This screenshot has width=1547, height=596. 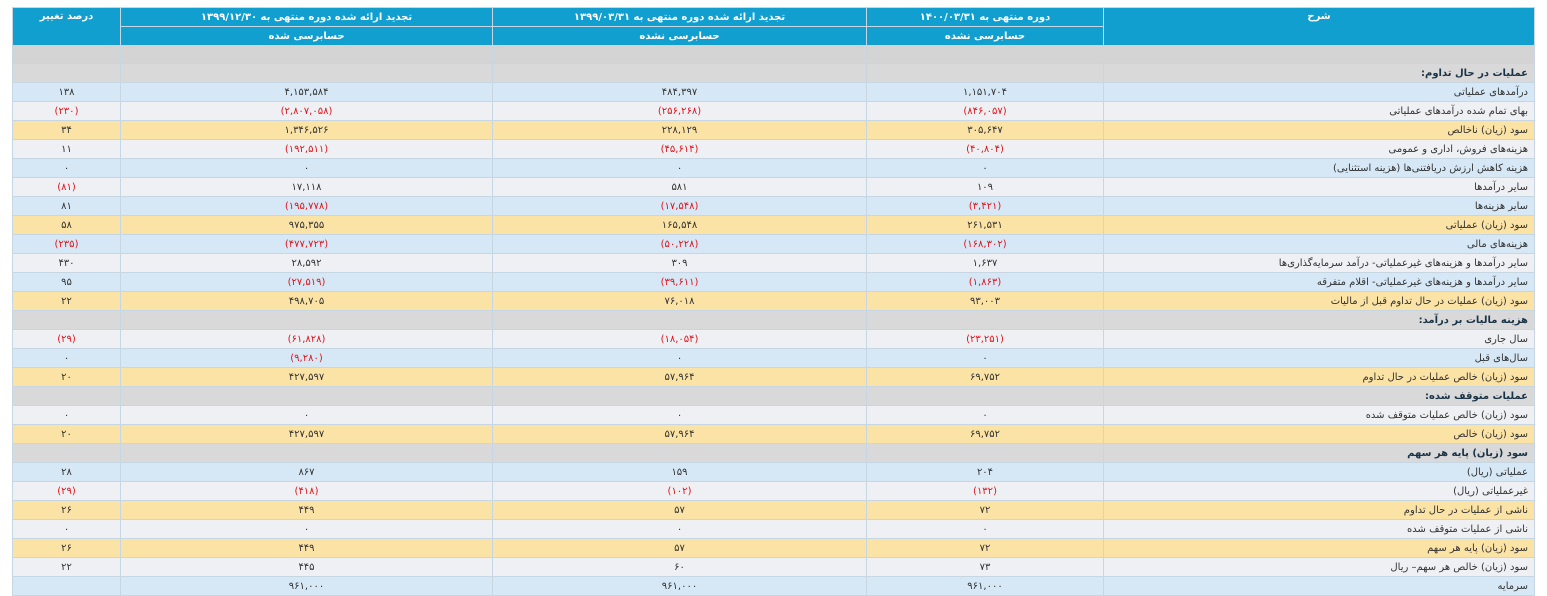 What do you see at coordinates (306, 282) in the screenshot?
I see `value-period-1399-y: (۲۷,۵۱۹)` at bounding box center [306, 282].